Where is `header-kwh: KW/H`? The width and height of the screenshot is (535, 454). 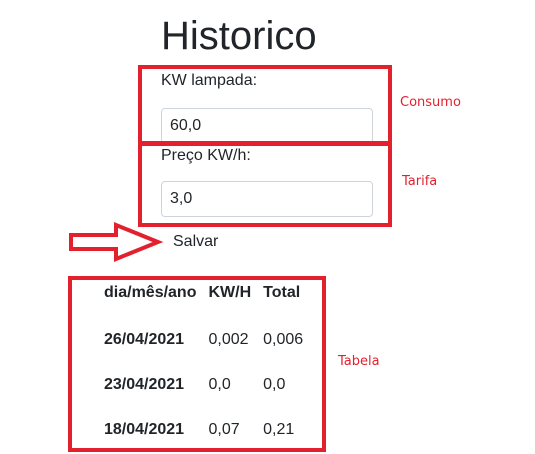
header-kwh: KW/H is located at coordinates (230, 292).